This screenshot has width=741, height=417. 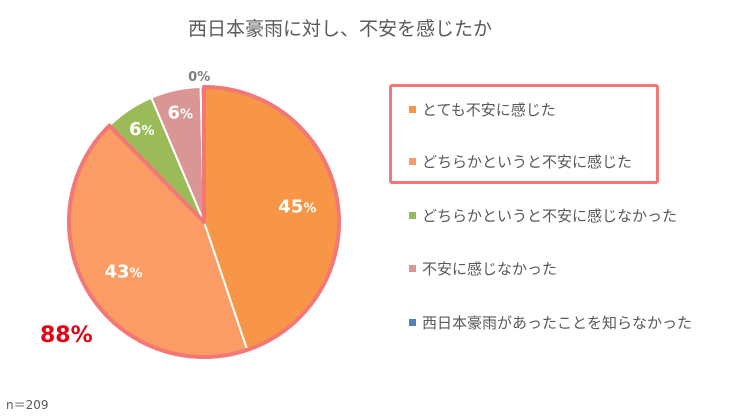 I want to click on legend-item: どちらかというと不安に感じた, so click(x=520, y=161).